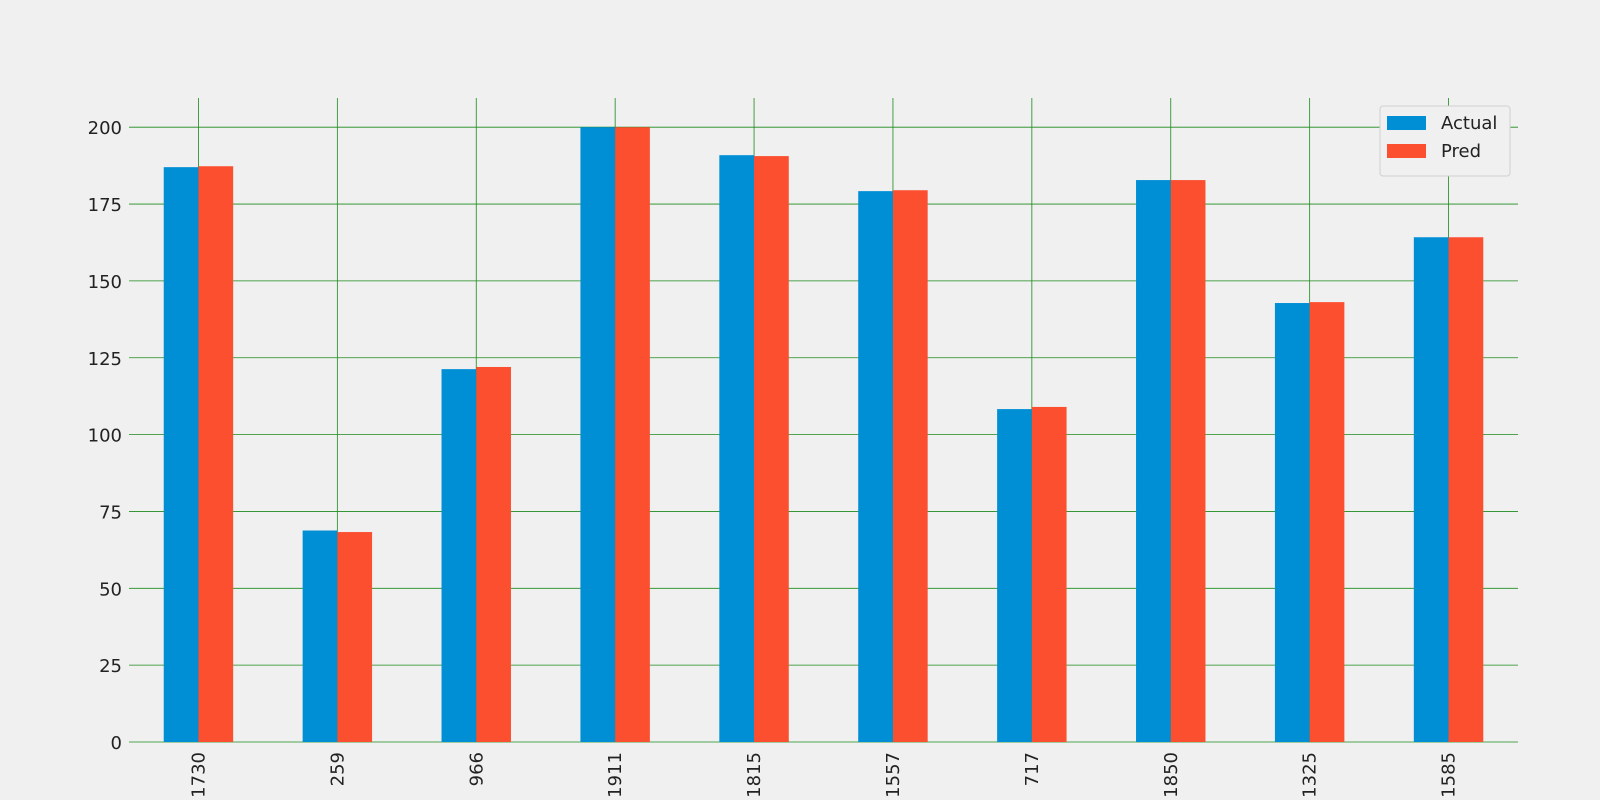  Describe the element at coordinates (476, 769) in the screenshot. I see `x-tick-label: 966` at that location.